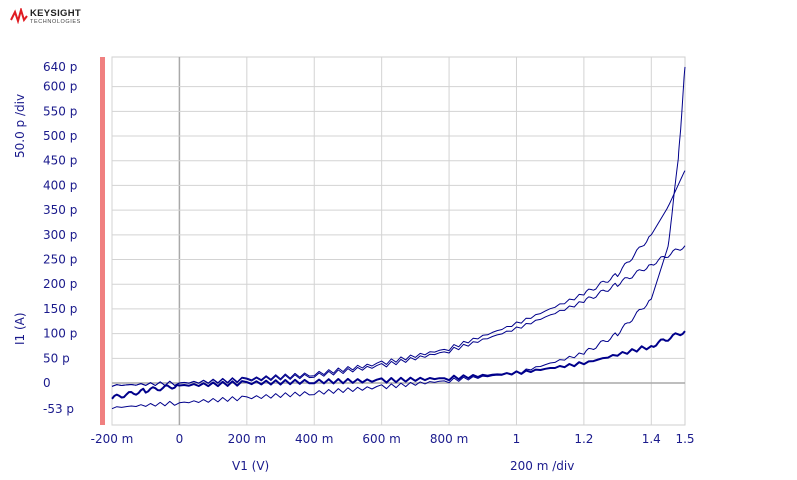  I want to click on x-tick-label: -200 m, so click(112, 439).